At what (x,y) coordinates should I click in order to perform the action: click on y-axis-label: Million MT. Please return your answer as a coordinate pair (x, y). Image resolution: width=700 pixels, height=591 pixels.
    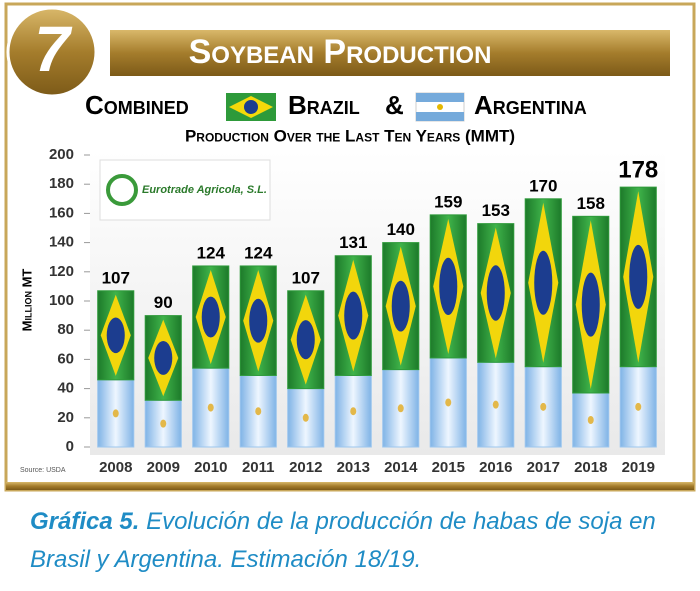
    Looking at the image, I should click on (26, 300).